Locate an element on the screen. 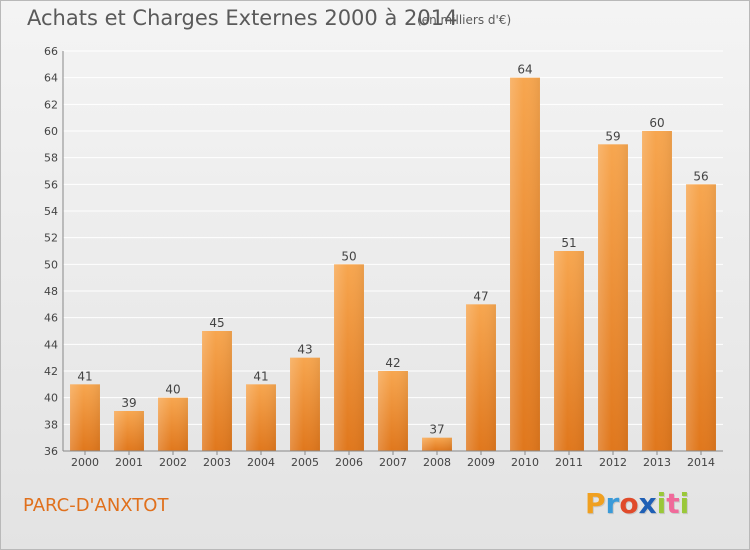  x-tick-label: 2005 is located at coordinates (305, 462).